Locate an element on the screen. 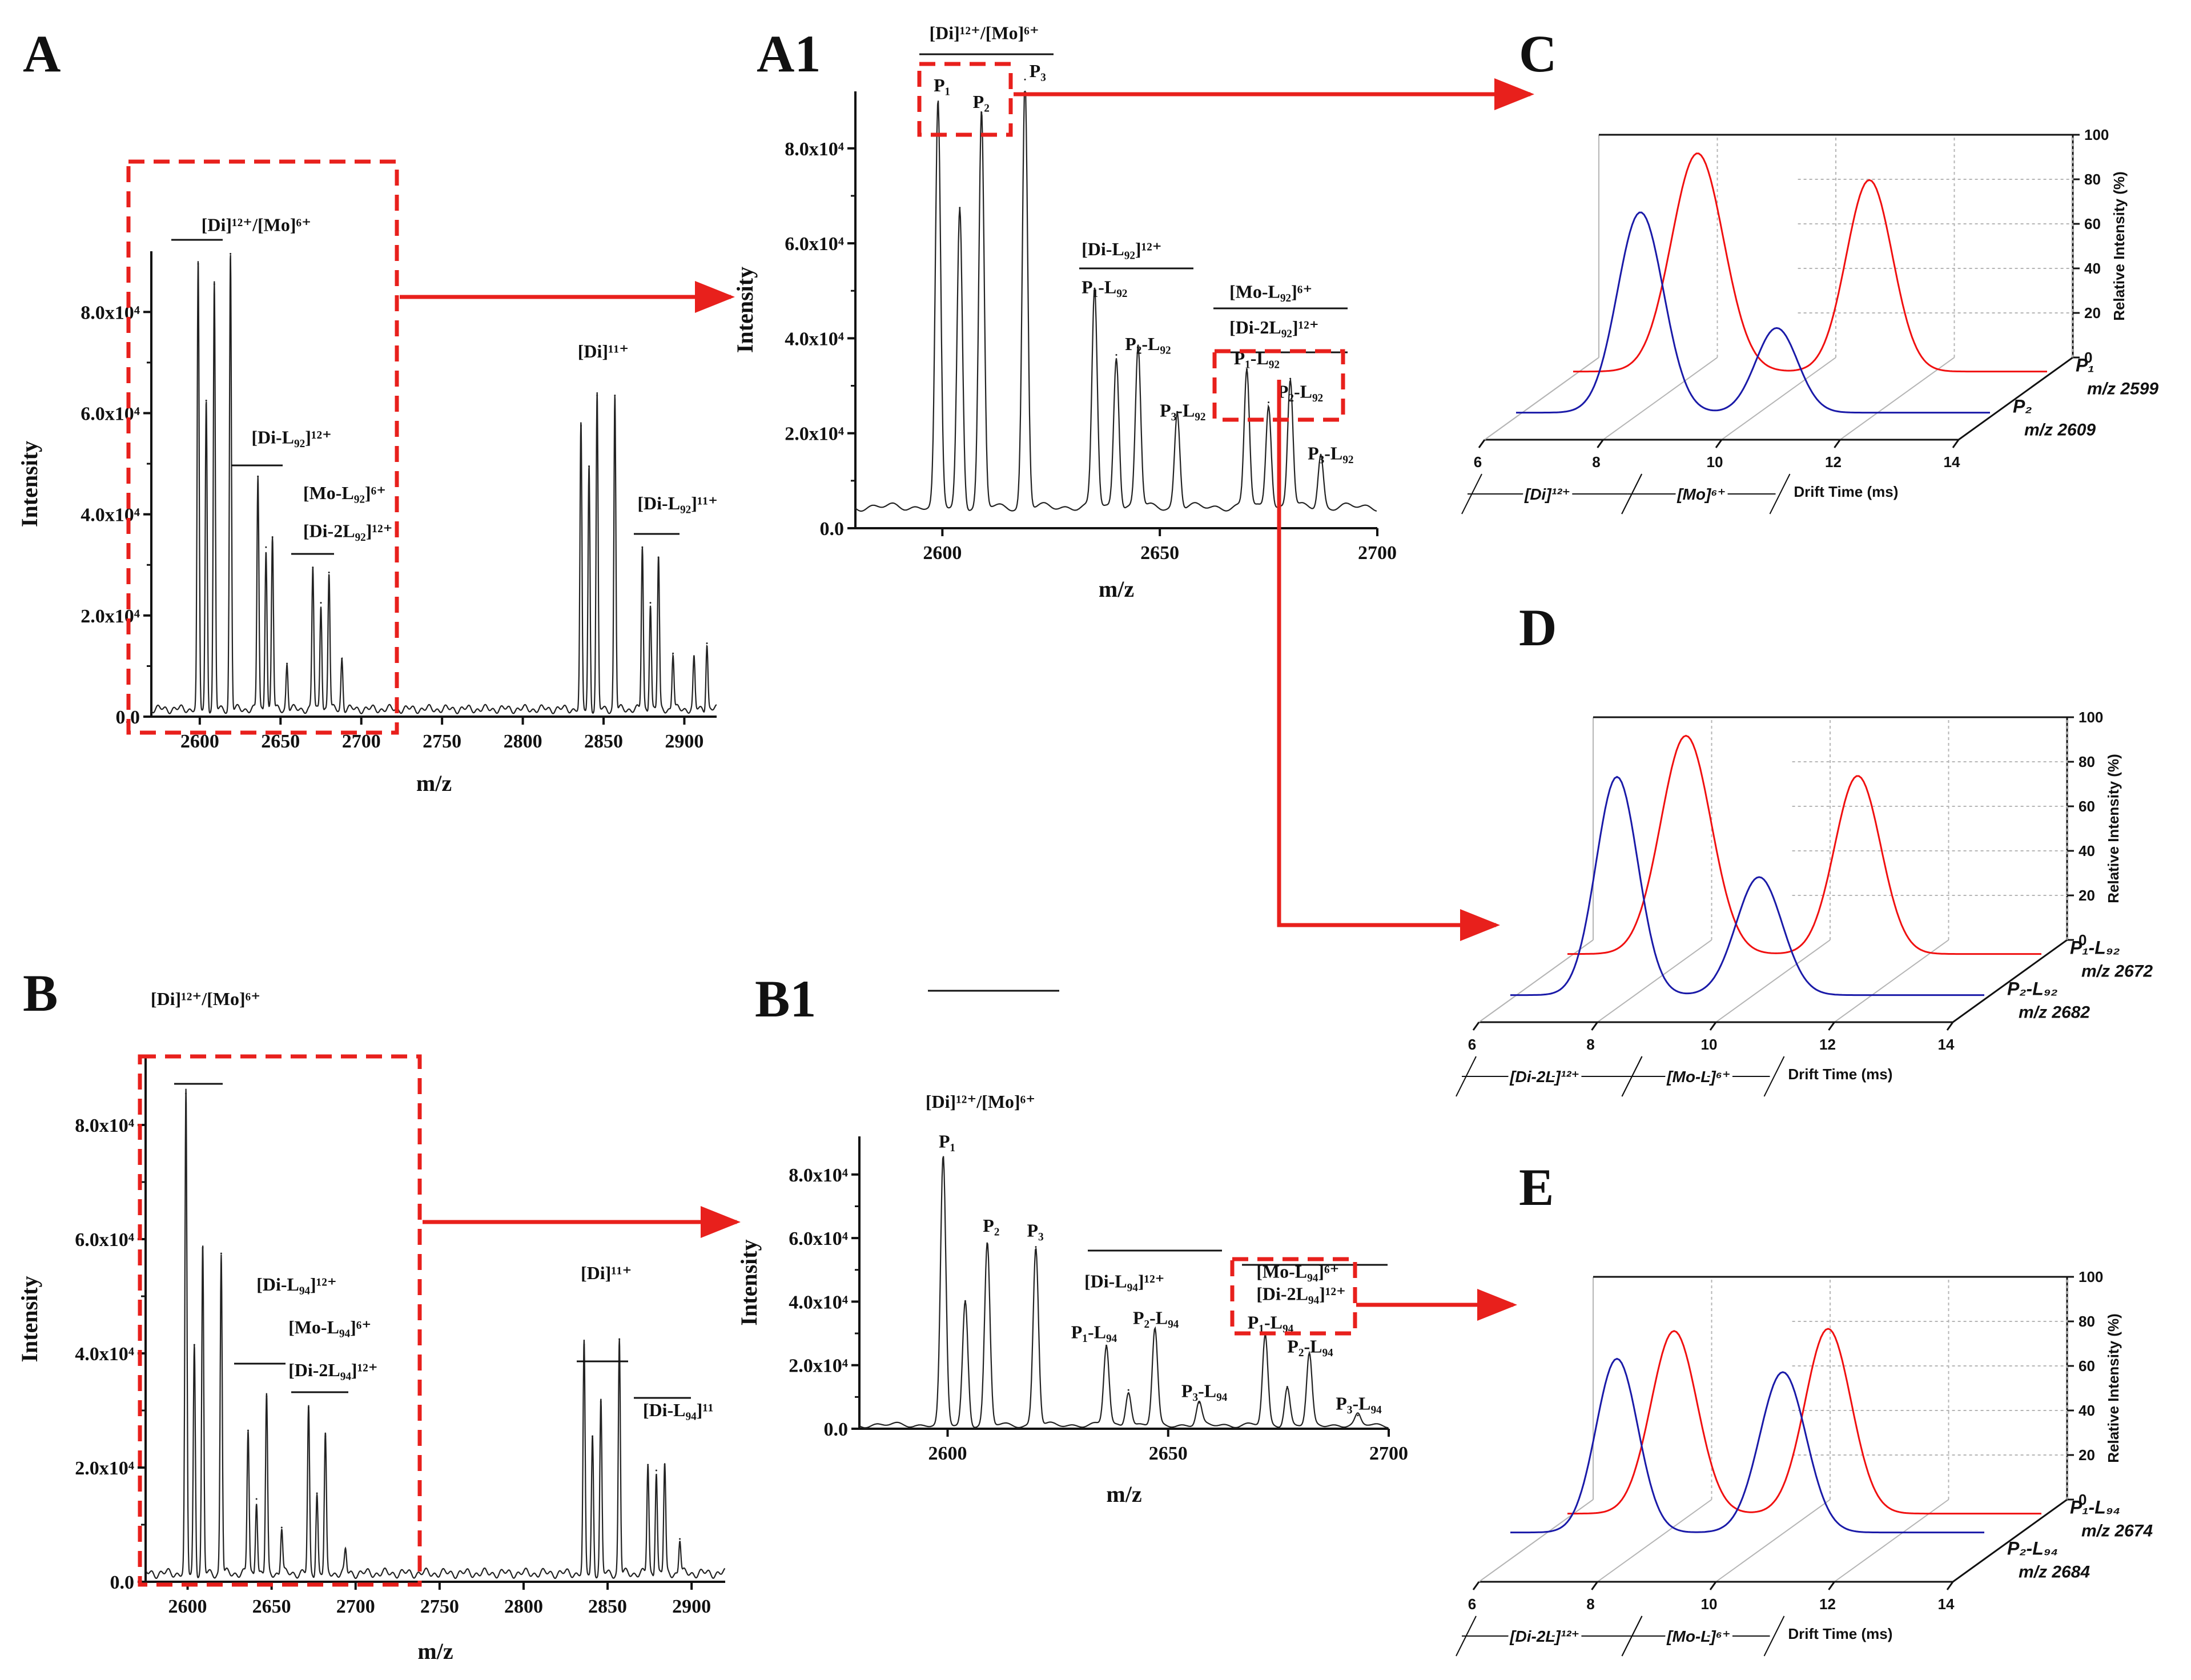  x-tick-label: 2800 is located at coordinates (523, 1606).